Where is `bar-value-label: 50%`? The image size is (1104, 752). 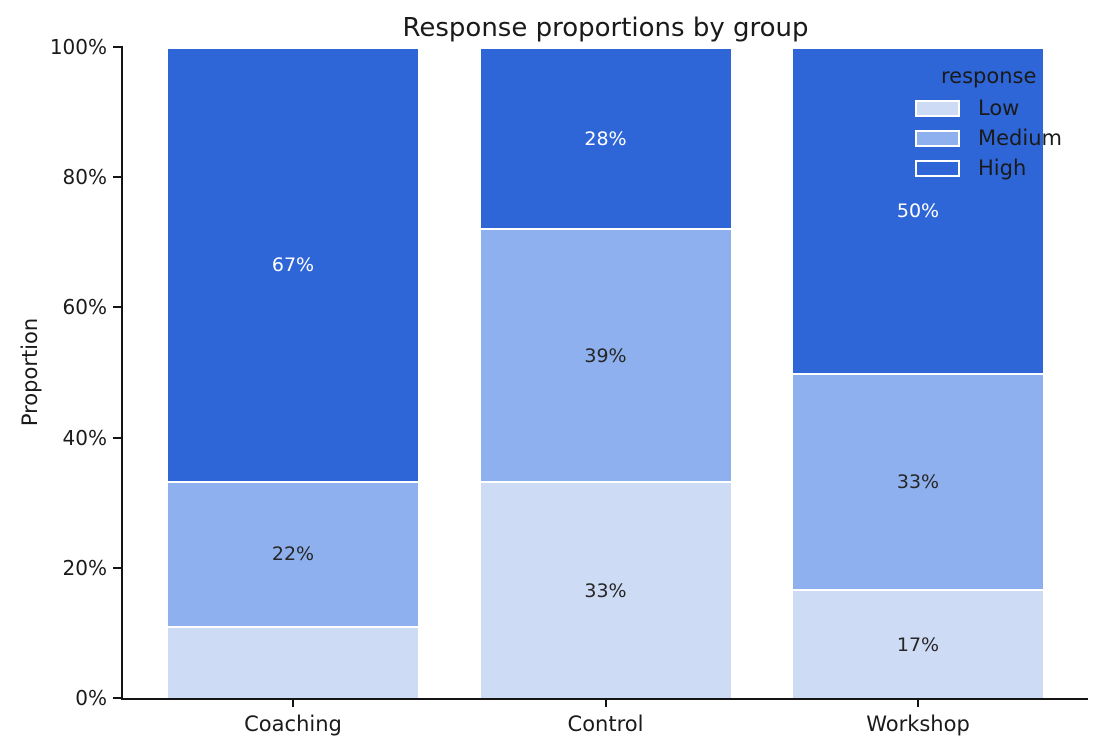 bar-value-label: 50% is located at coordinates (918, 210).